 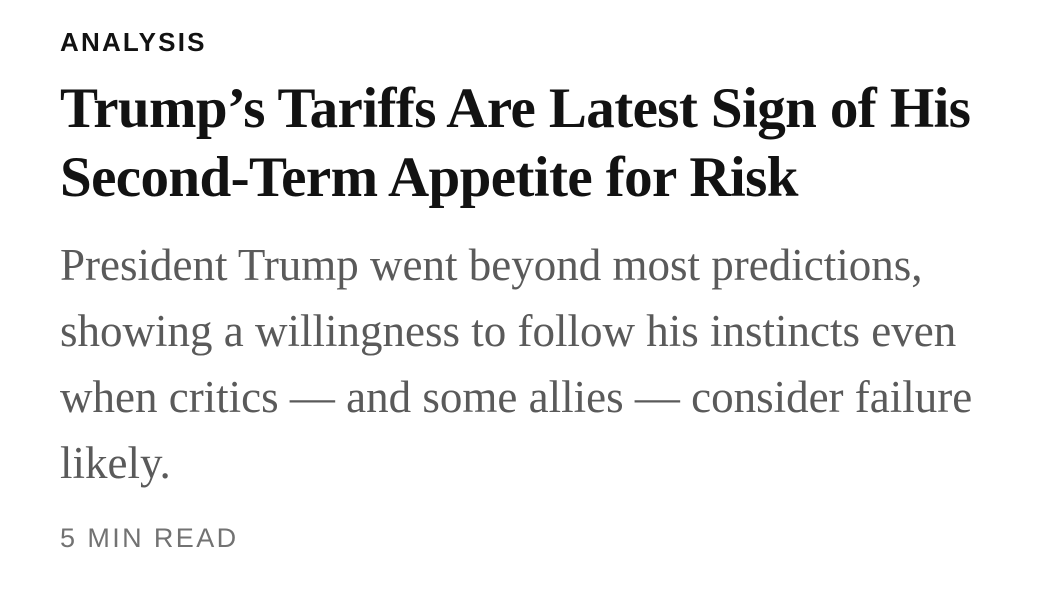 I want to click on read-time-label: 5 MIN READ, so click(x=149, y=538).